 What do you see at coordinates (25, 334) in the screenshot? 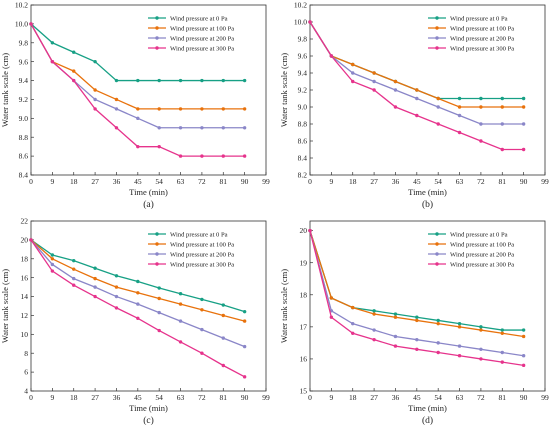
I see `y-tick-label: 10` at bounding box center [25, 334].